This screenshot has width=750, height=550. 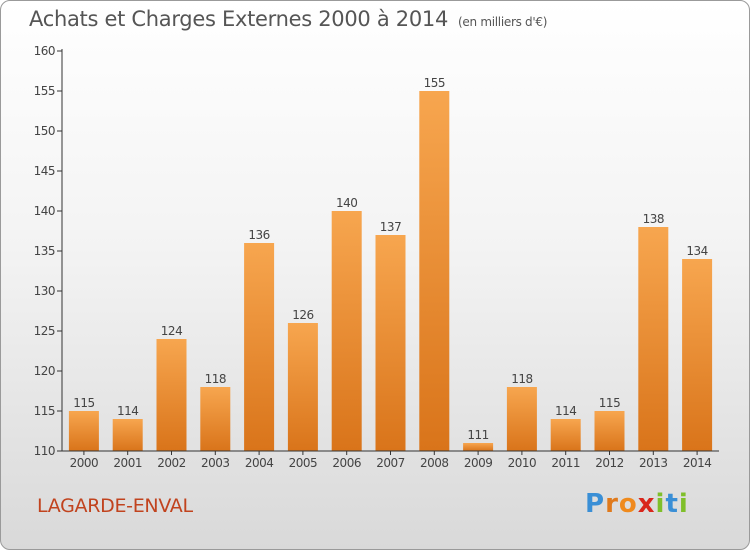 What do you see at coordinates (346, 463) in the screenshot?
I see `x-tick-label: 2006` at bounding box center [346, 463].